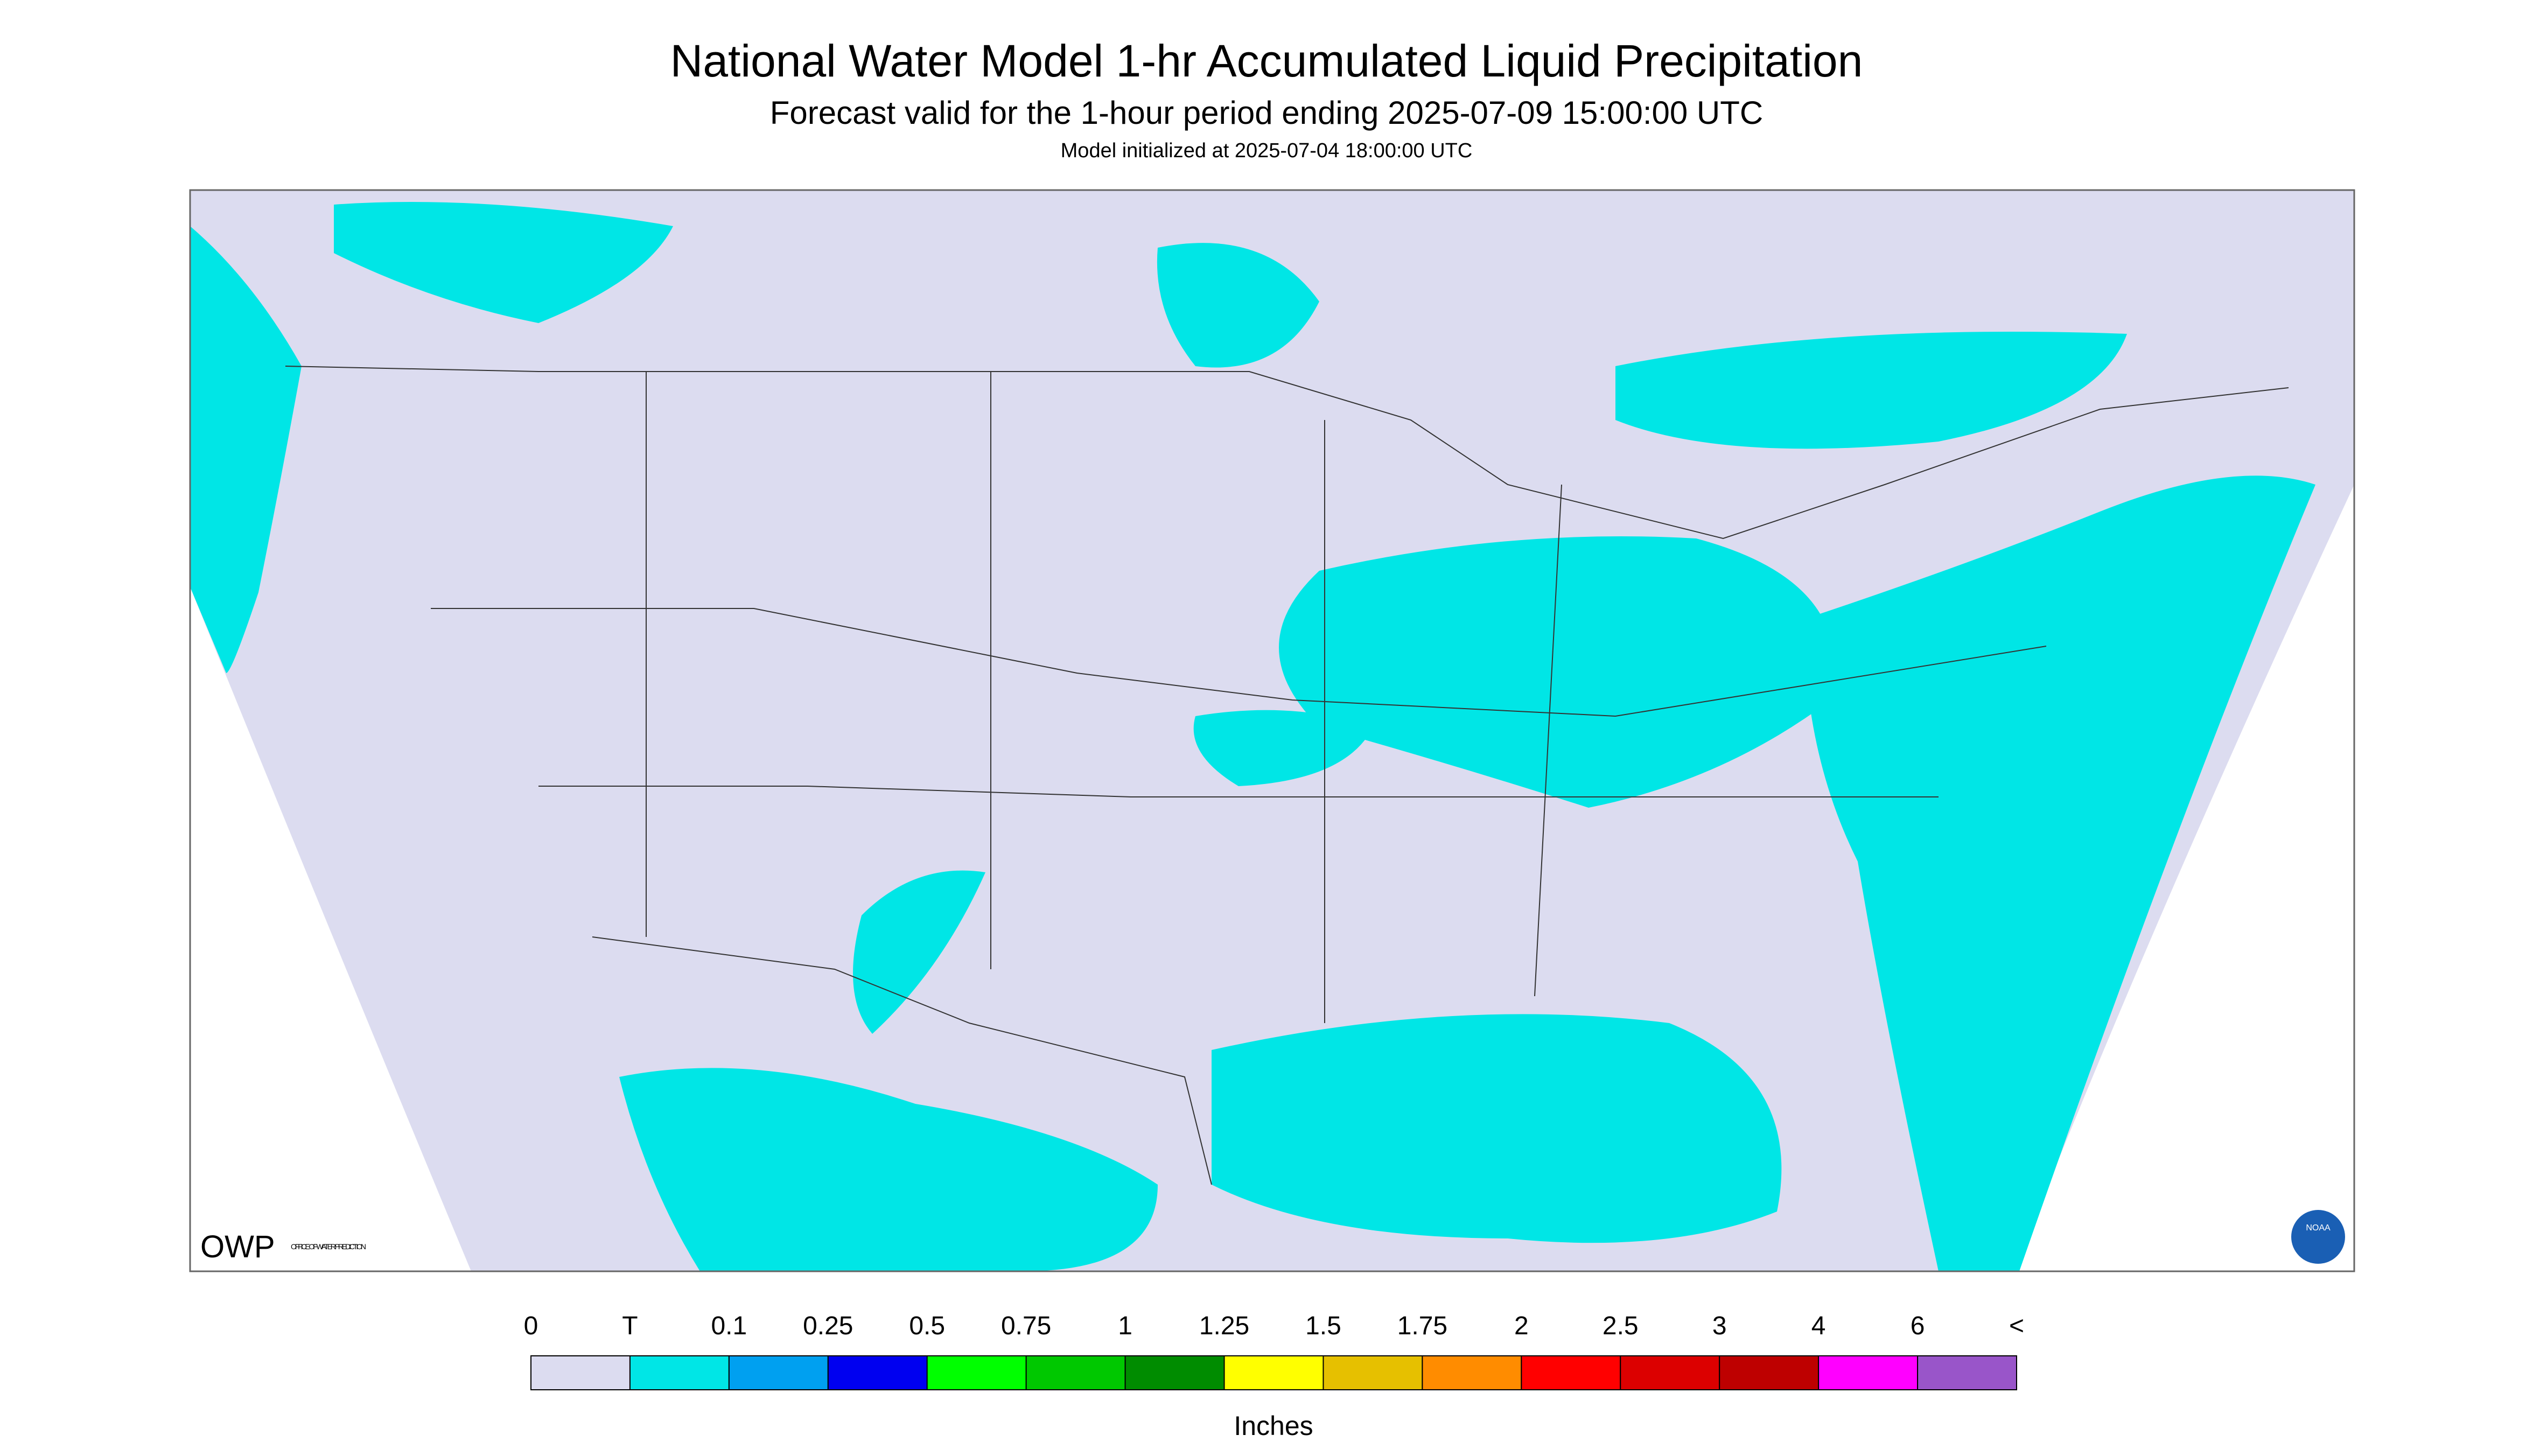 This screenshot has height=1456, width=2533. I want to click on legend-label: 3, so click(1719, 1326).